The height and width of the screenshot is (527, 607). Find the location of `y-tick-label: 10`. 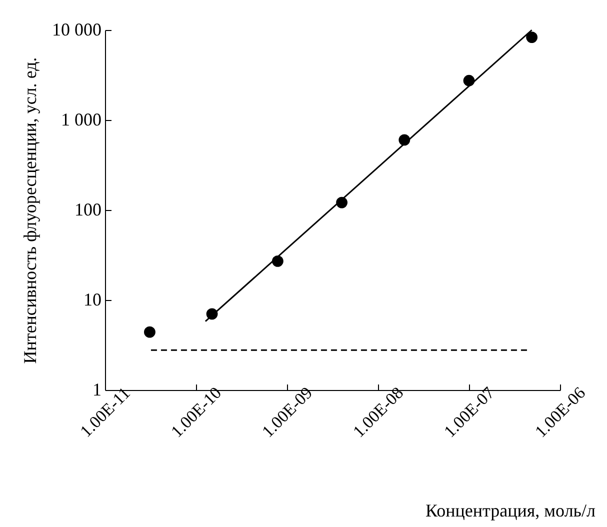

y-tick-label: 10 is located at coordinates (93, 300).